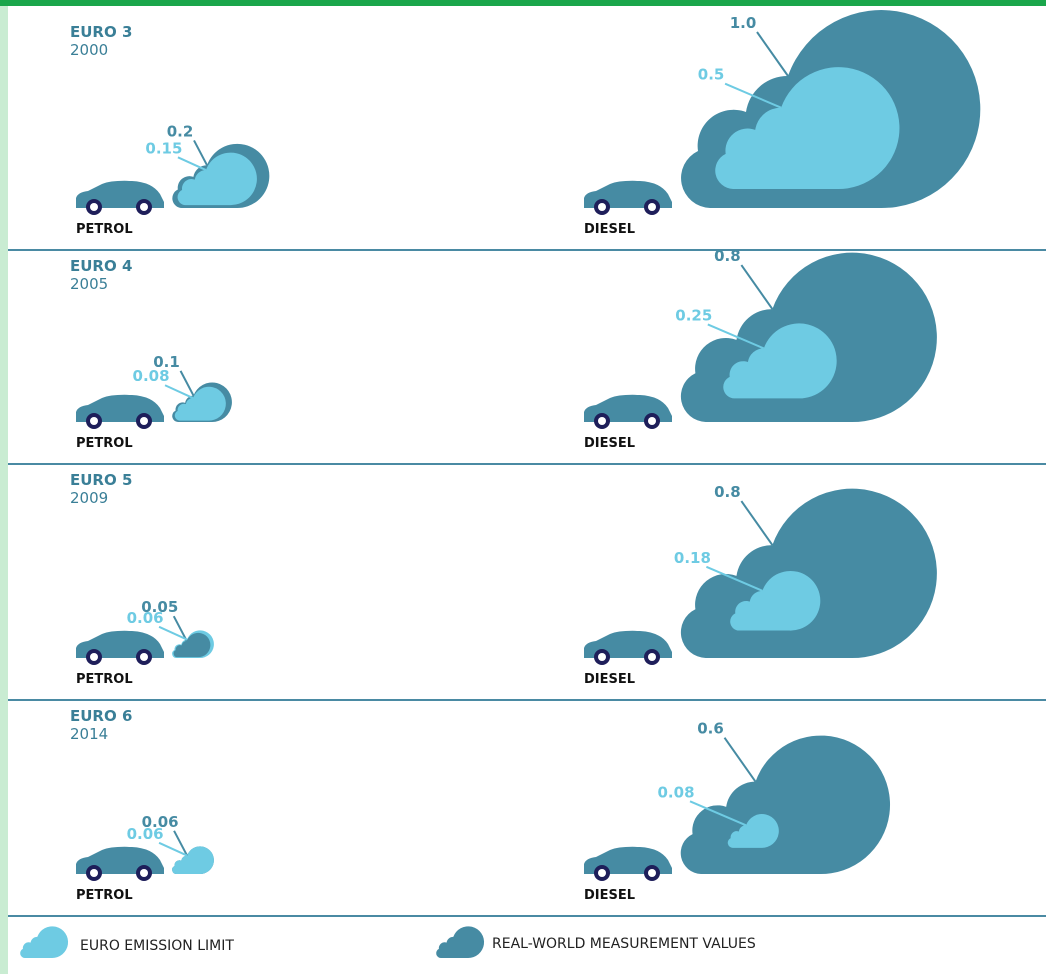 Image resolution: width=1046 pixels, height=974 pixels. Describe the element at coordinates (192, 645) in the screenshot. I see `real-cloud` at that location.